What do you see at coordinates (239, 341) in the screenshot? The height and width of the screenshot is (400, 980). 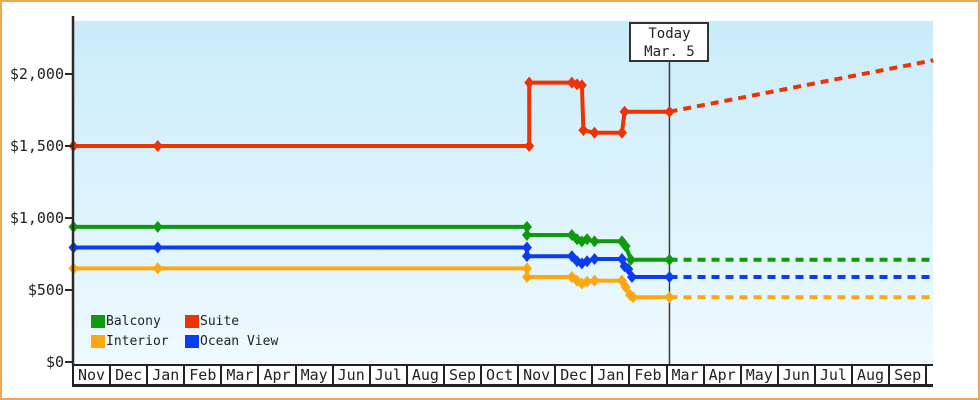 I see `legend-label-ocean-view: Ocean View` at bounding box center [239, 341].